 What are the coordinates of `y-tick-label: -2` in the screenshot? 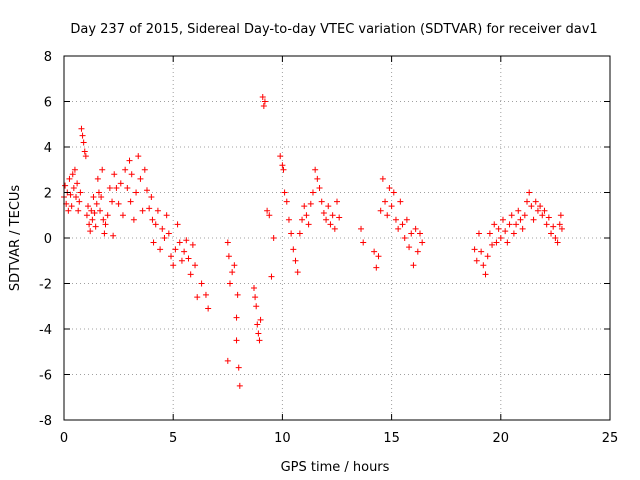 It's located at (45, 285).